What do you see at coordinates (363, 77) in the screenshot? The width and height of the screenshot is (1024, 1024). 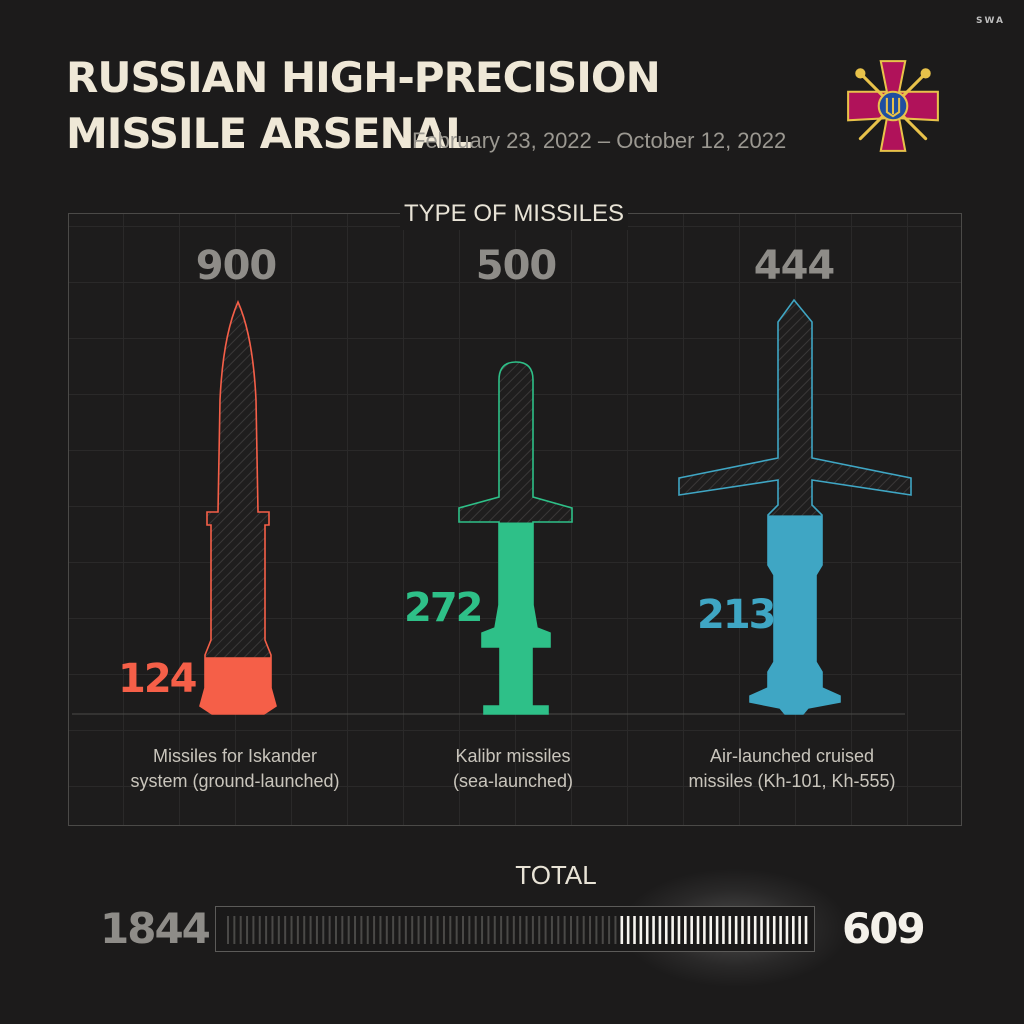 I see `title-line-1: RUSSIAN HIGH-PRECISION` at bounding box center [363, 77].